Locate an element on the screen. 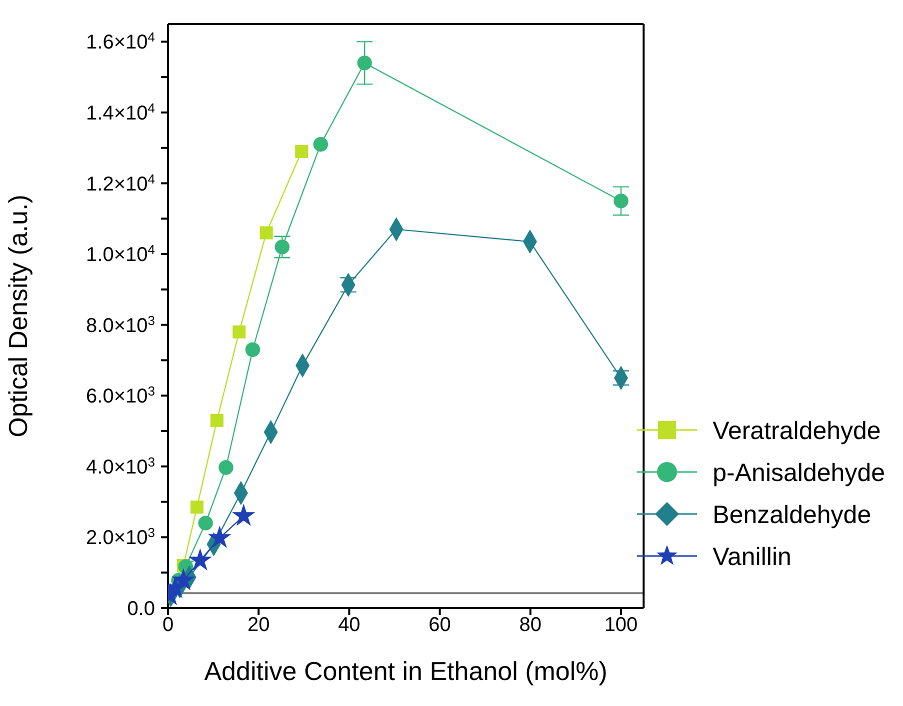 Image resolution: width=903 pixels, height=706 pixels. legend-label: Benzaldehyde is located at coordinates (792, 515).